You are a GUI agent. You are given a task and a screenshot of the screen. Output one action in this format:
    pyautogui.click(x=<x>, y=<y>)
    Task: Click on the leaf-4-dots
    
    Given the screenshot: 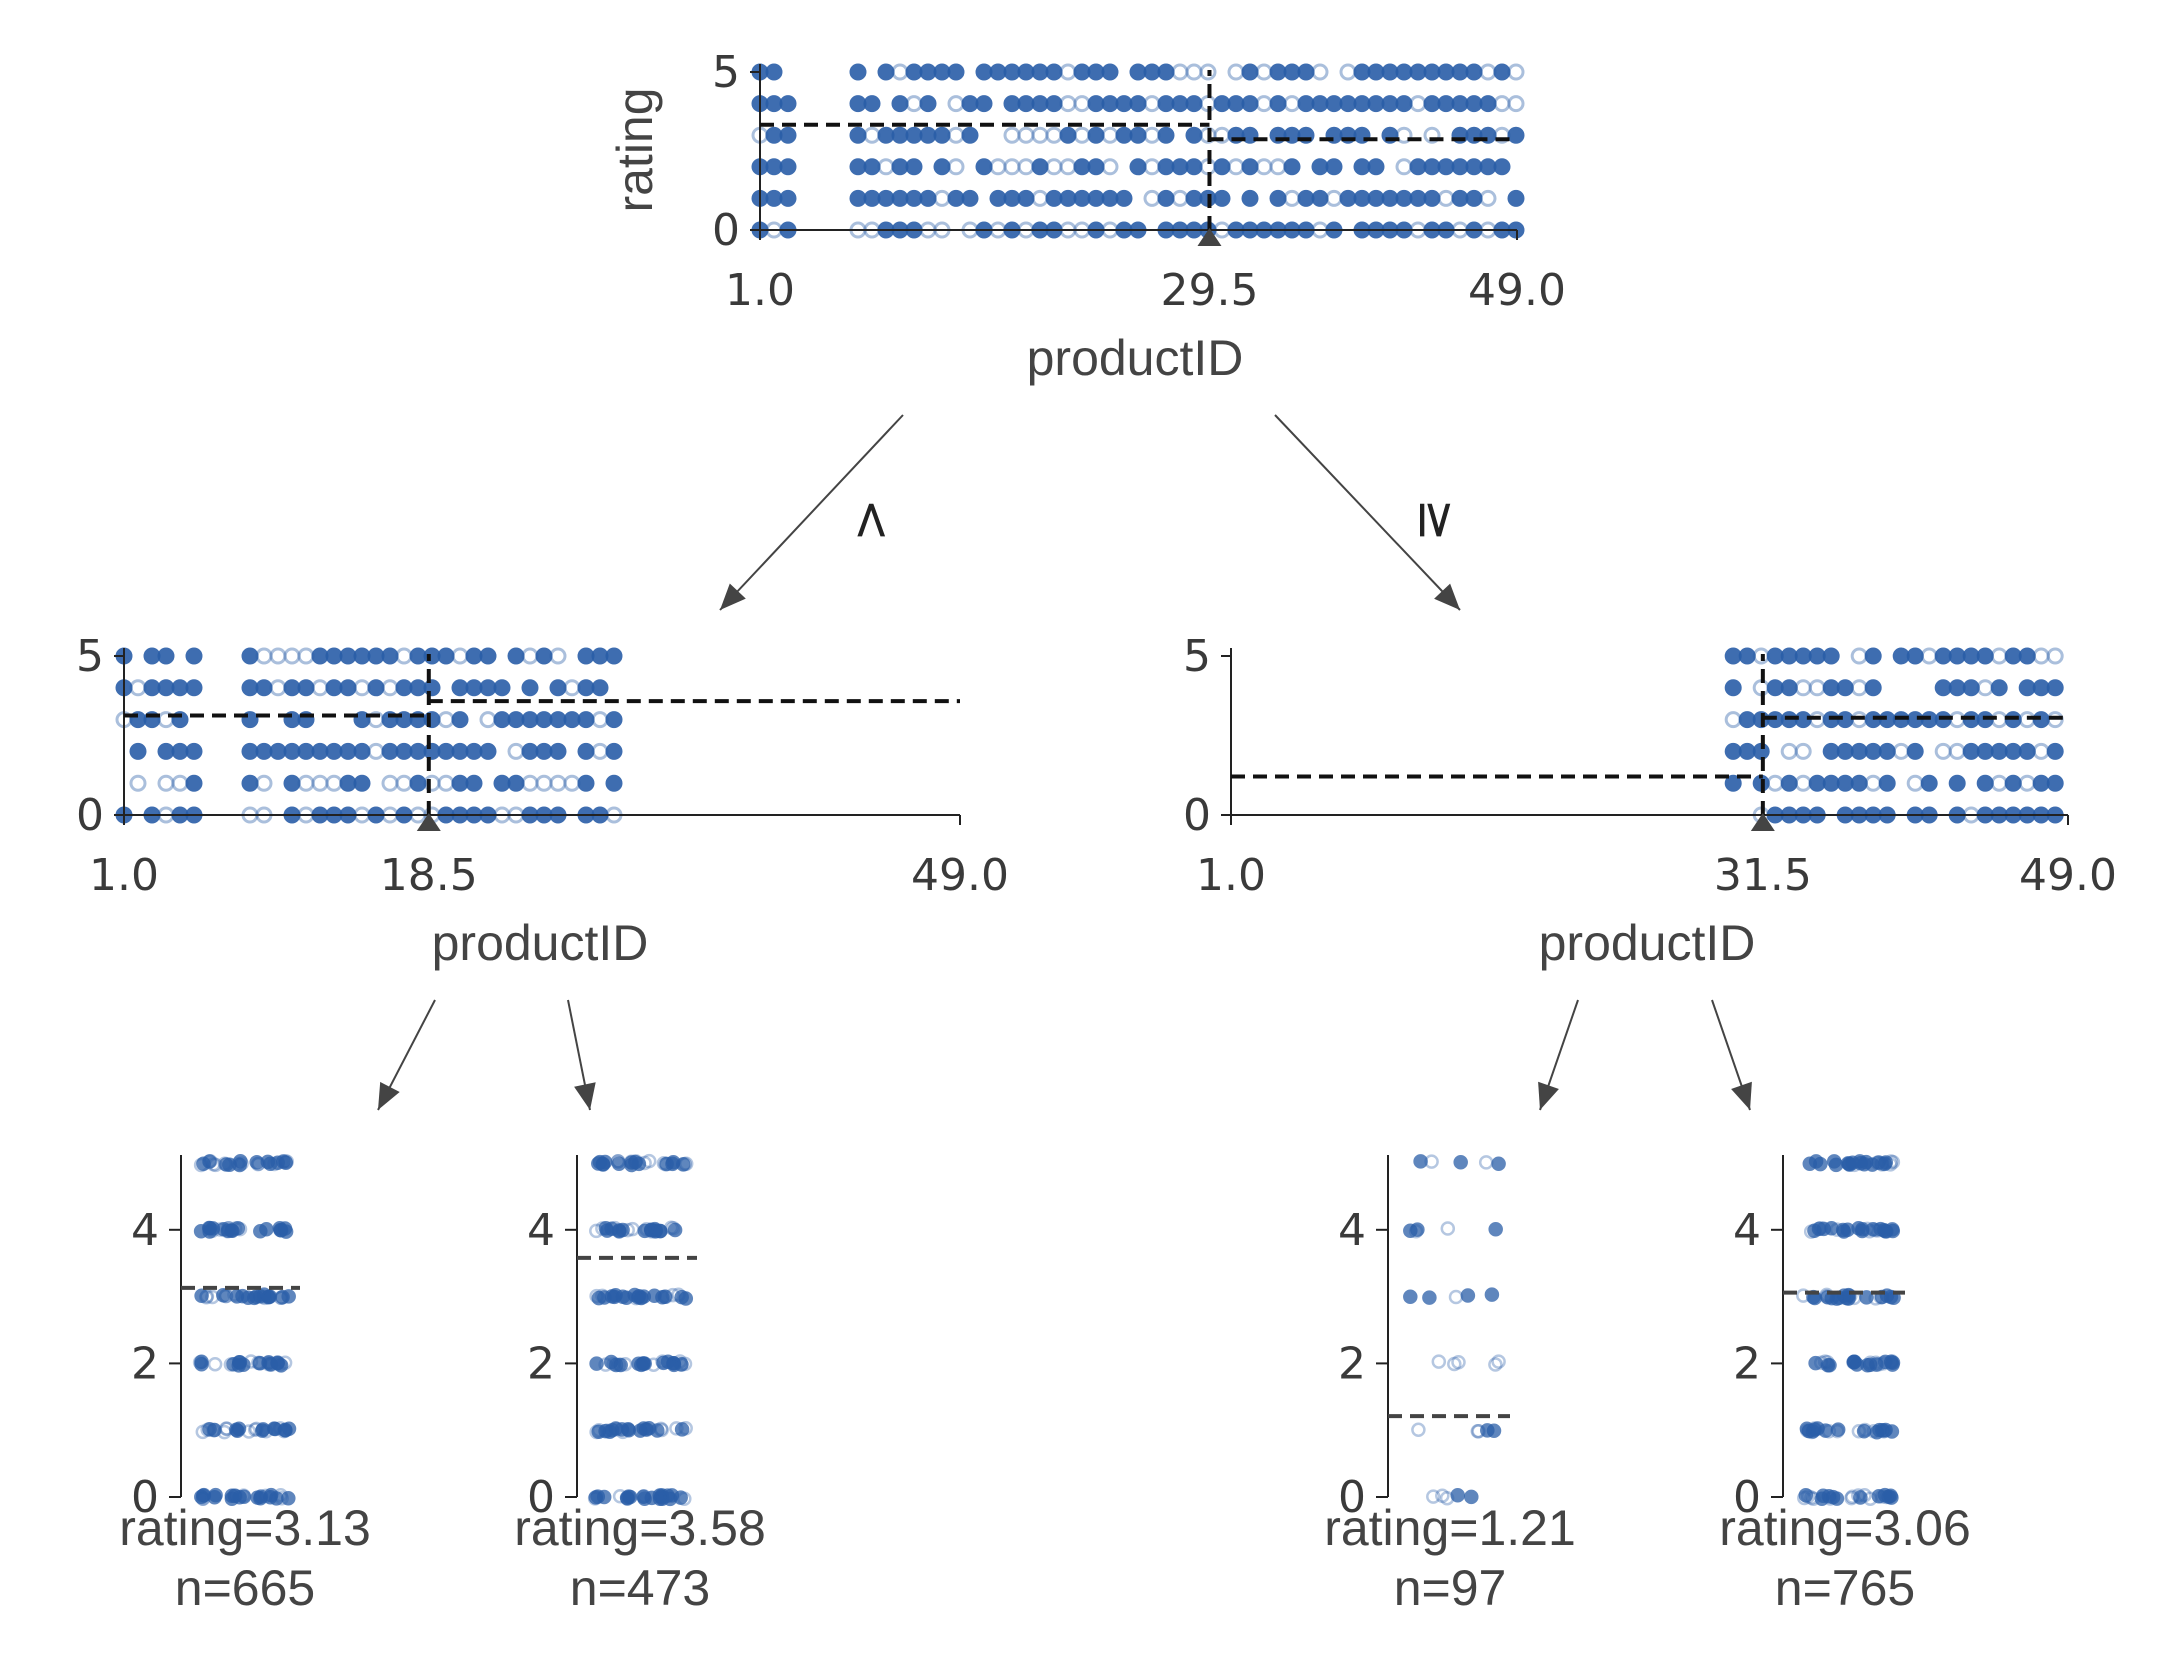 What is the action you would take?
    pyautogui.click(x=1848, y=1330)
    